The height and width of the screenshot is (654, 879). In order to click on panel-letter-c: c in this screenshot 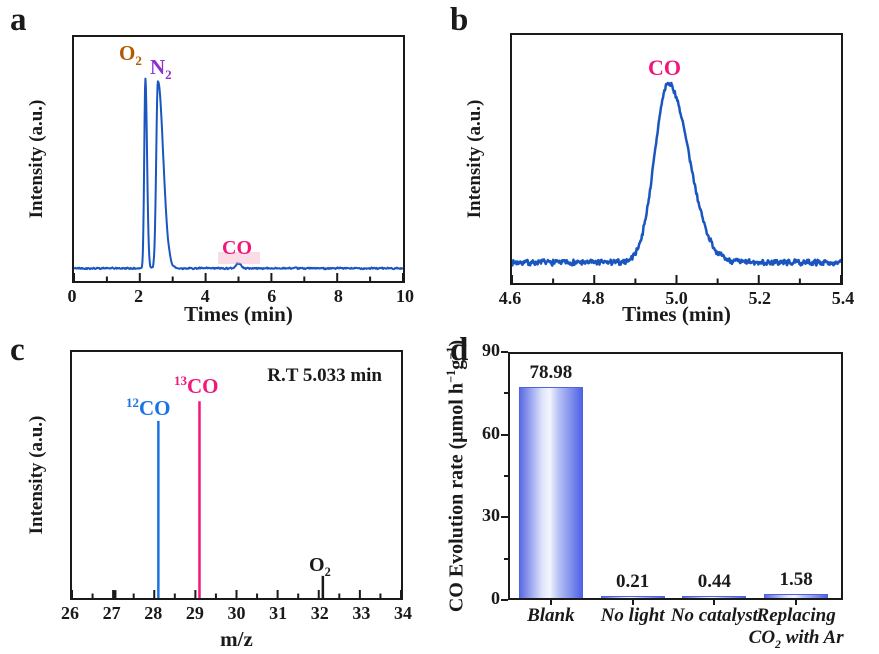, I will do `click(17, 350)`.